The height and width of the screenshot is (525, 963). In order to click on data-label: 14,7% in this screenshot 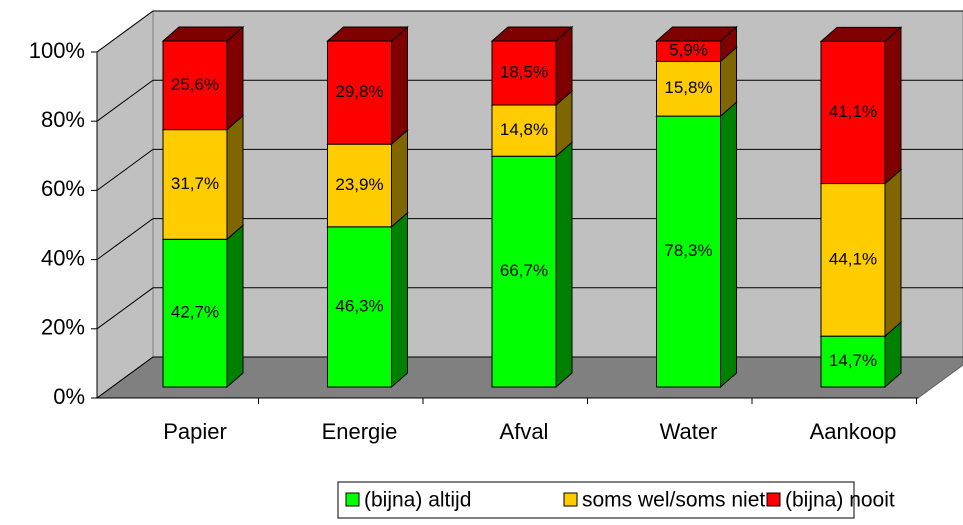, I will do `click(853, 360)`.